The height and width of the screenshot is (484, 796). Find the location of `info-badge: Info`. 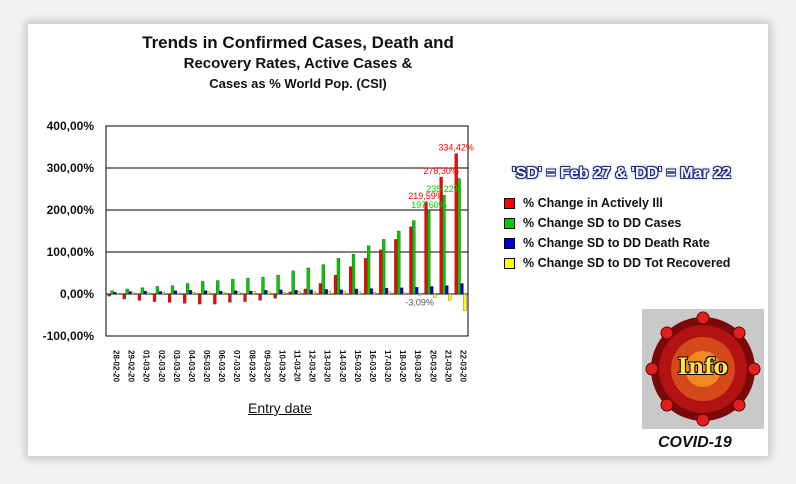

info-badge: Info is located at coordinates (703, 369).